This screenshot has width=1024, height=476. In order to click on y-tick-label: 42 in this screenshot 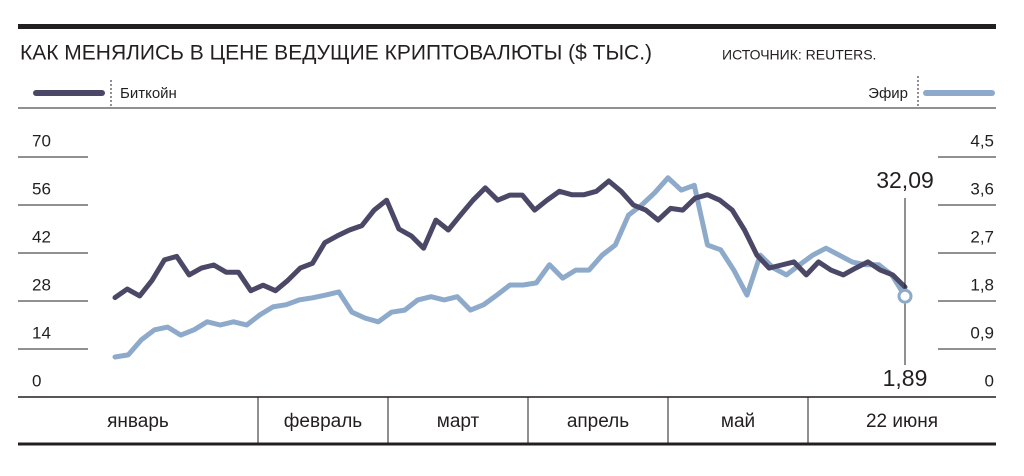, I will do `click(41, 236)`.